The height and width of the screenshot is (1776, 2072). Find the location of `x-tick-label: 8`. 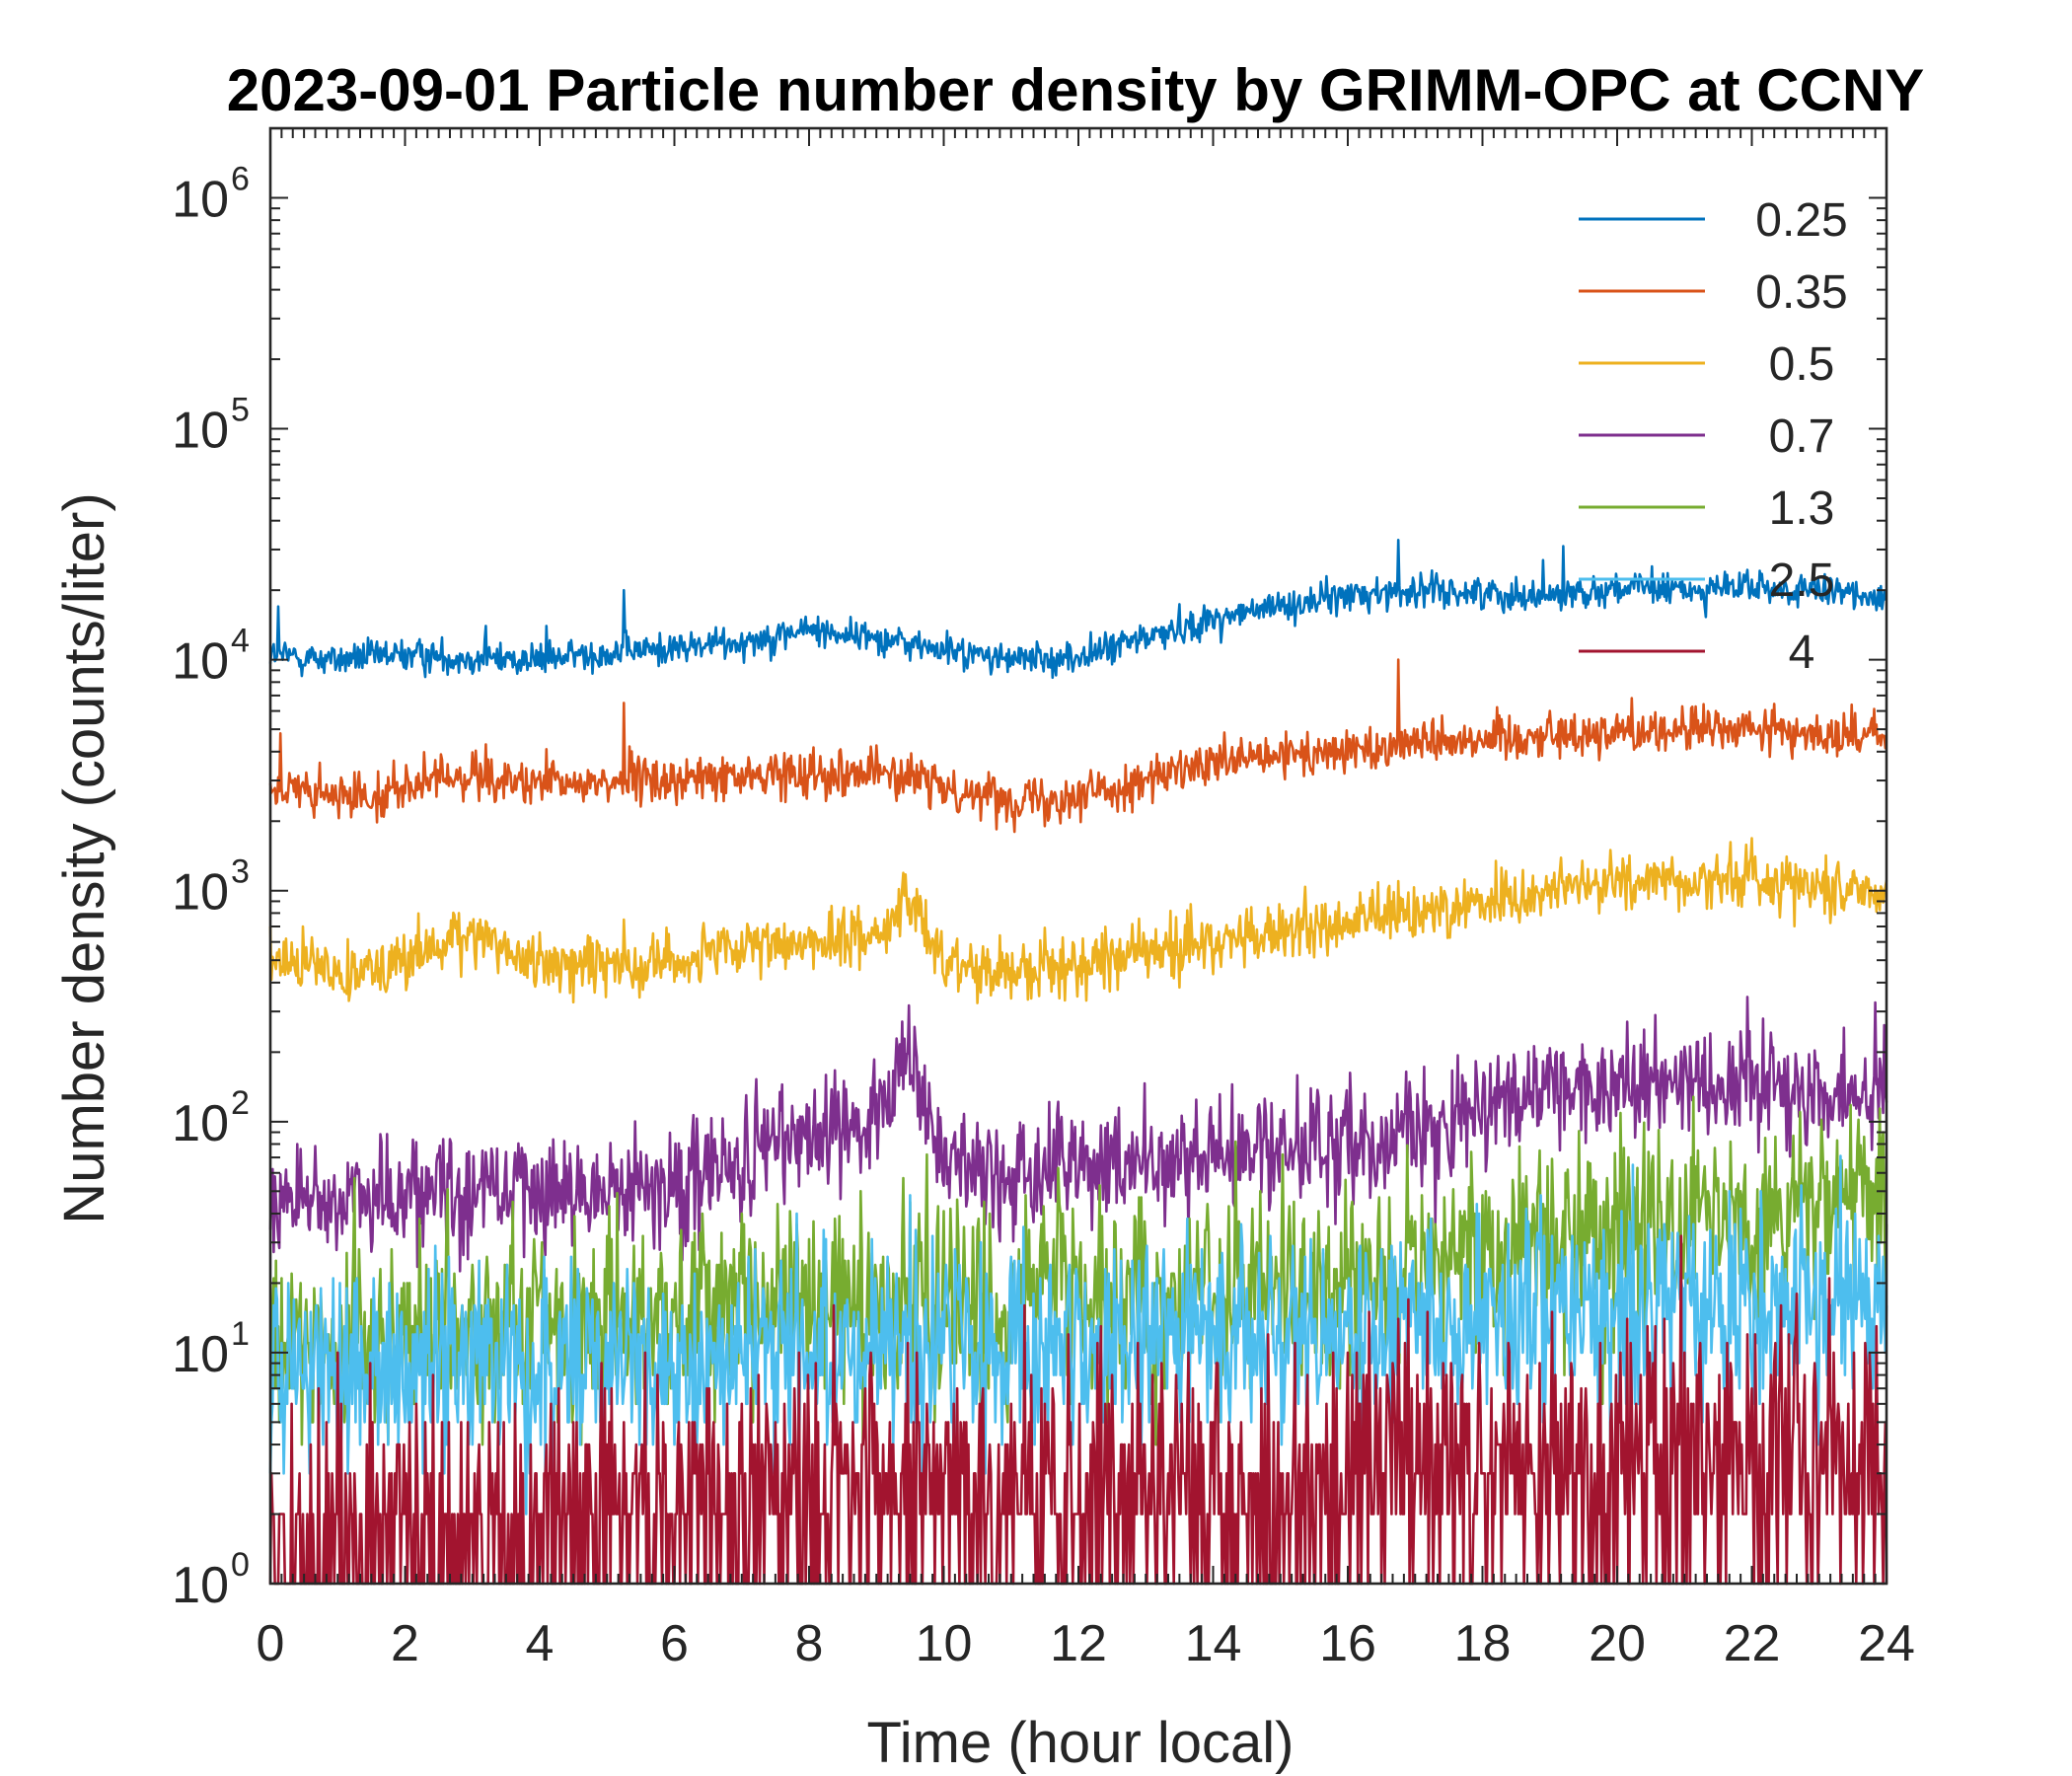

x-tick-label: 8 is located at coordinates (810, 1644).